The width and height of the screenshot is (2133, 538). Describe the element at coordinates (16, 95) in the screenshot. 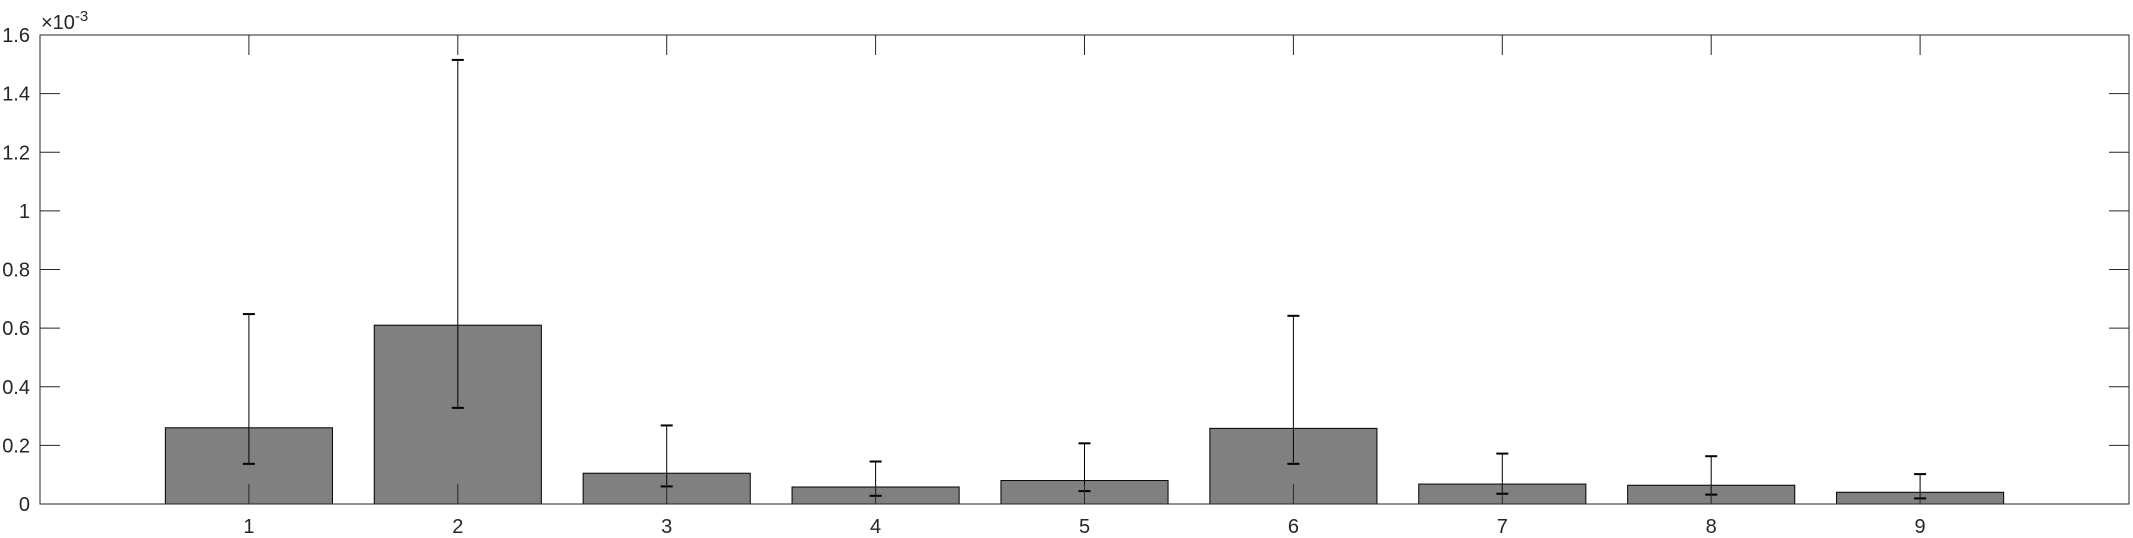

I see `y-tick-label-7: 1.4` at that location.